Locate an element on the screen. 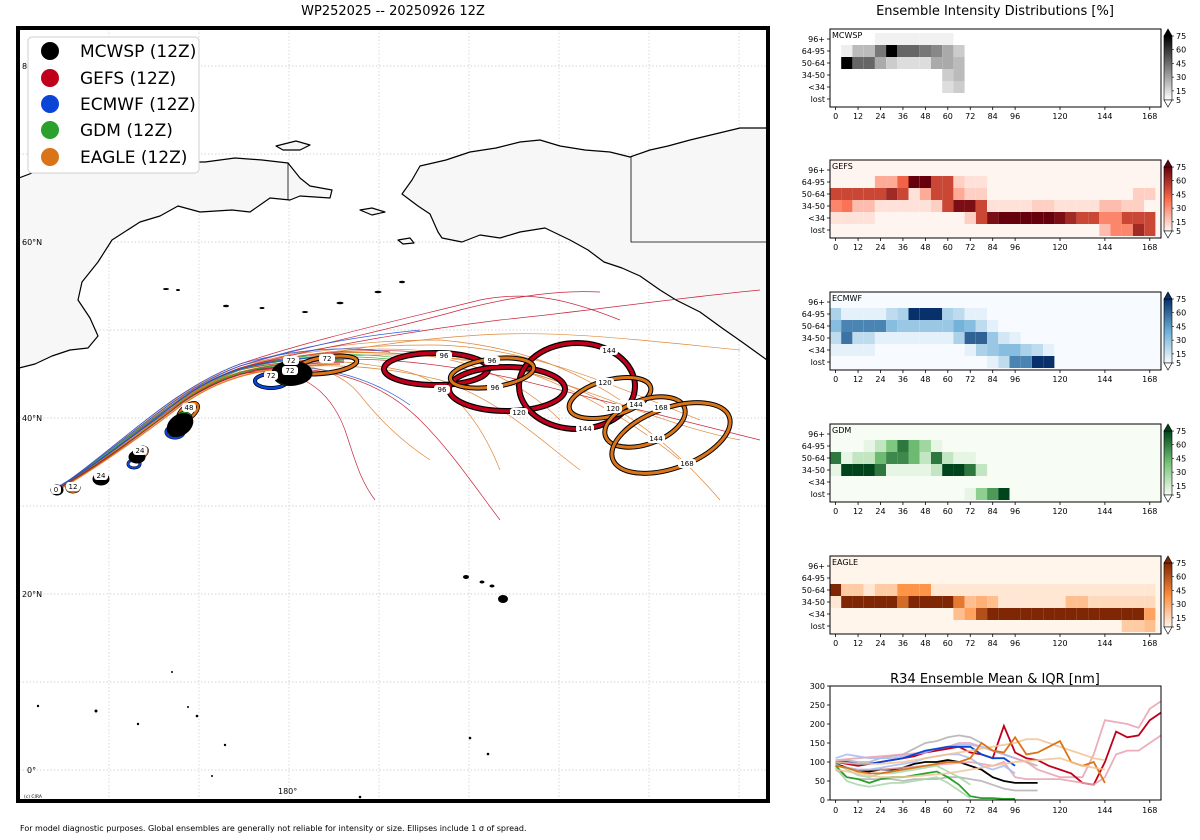  x-tick-label: 144 is located at coordinates (1104, 116).